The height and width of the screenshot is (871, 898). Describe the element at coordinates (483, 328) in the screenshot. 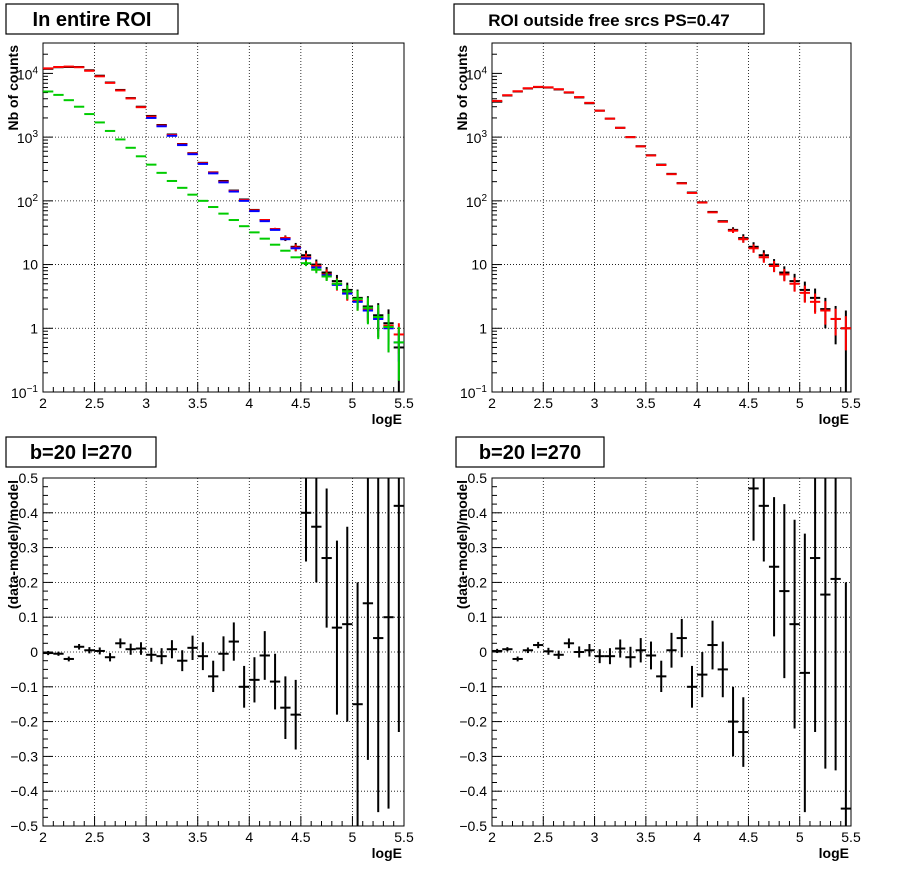

I see `y-tick-label: 1` at that location.